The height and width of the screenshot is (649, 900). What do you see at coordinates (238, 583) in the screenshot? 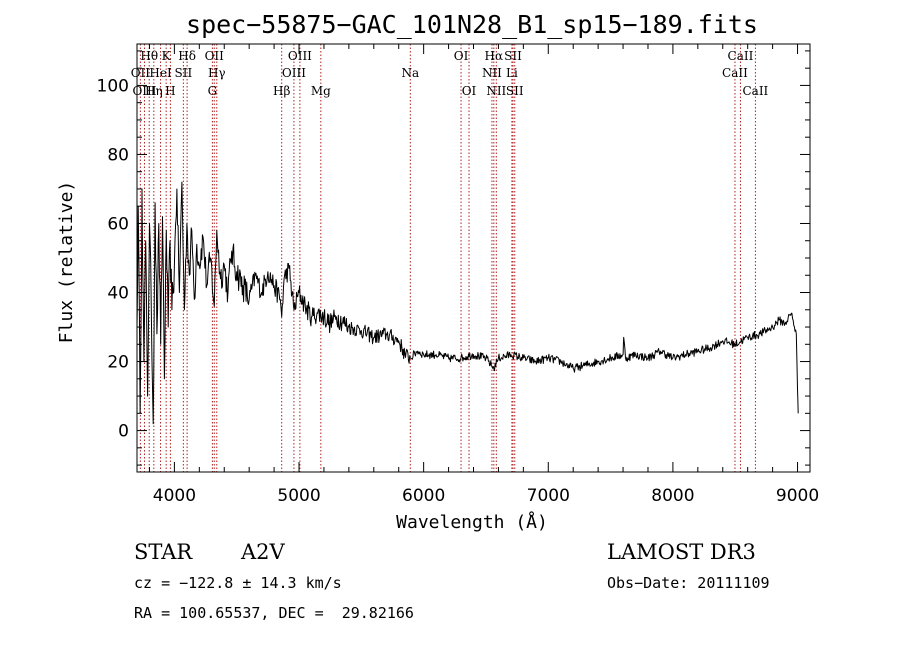
I see `velocity-readout: cz = −122.8 ± 14.3 km/s` at bounding box center [238, 583].